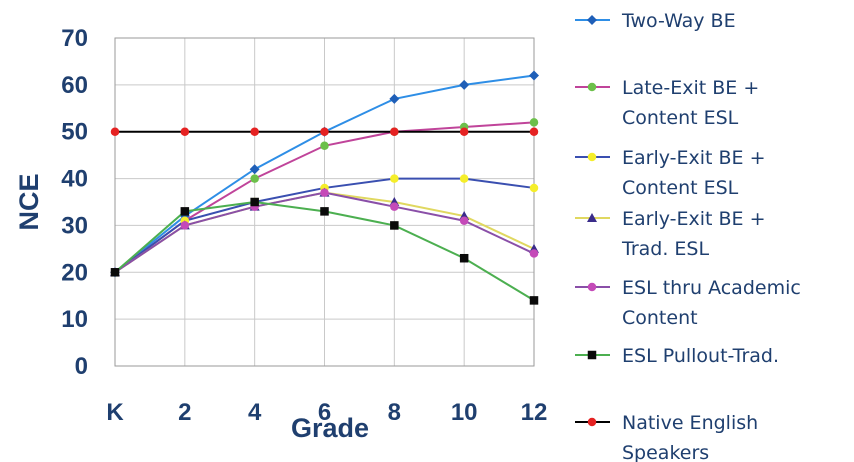 The height and width of the screenshot is (462, 854). I want to click on x-tick-label: 12, so click(534, 412).